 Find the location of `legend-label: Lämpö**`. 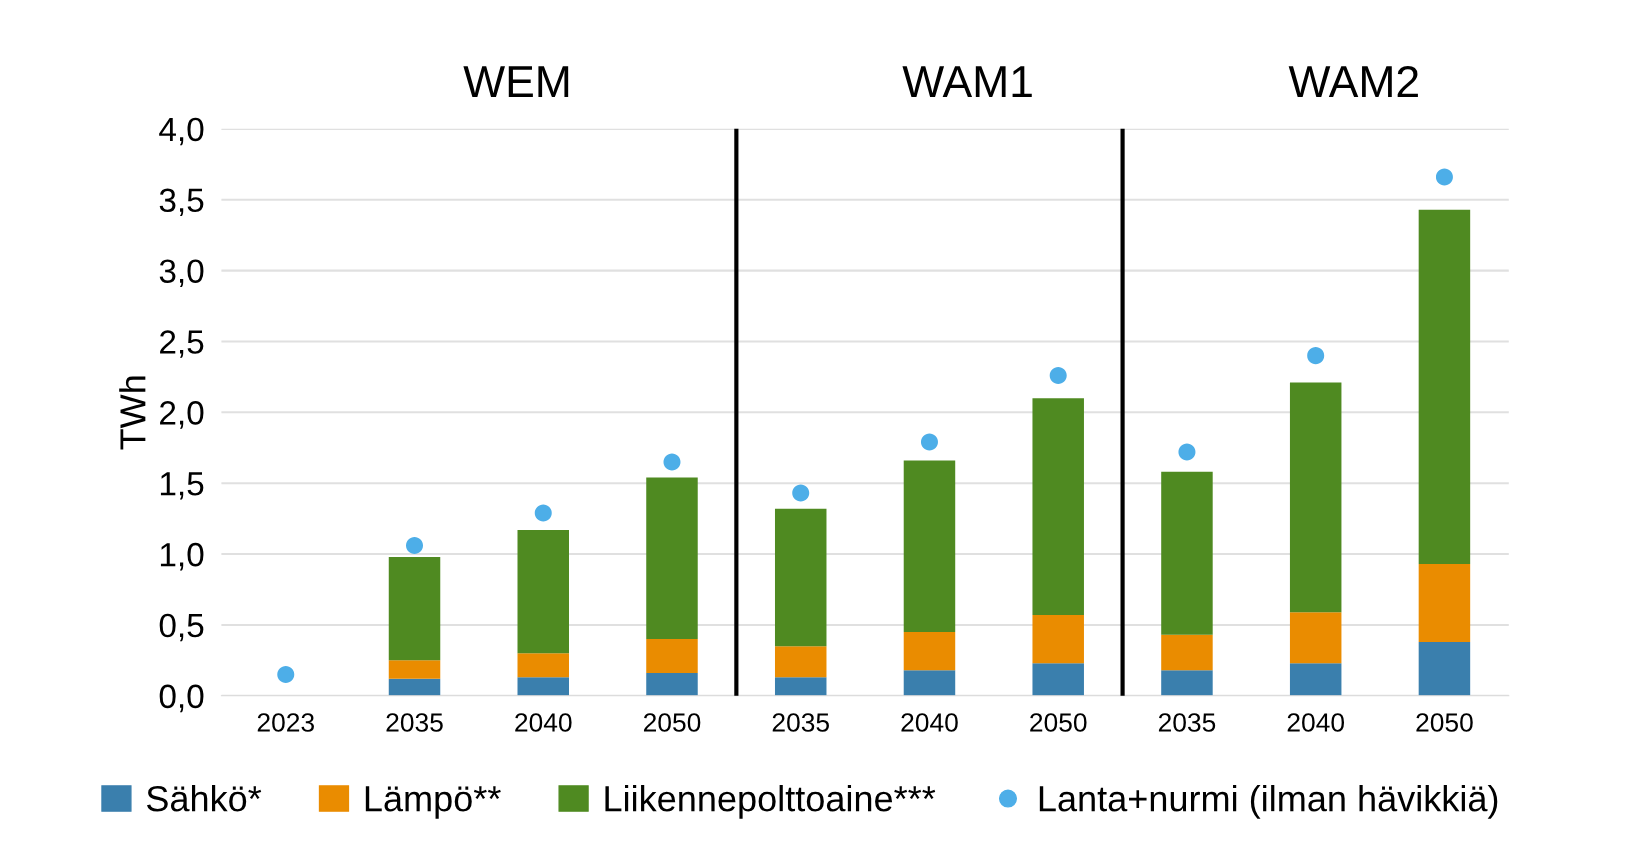

legend-label: Lämpö** is located at coordinates (433, 802).